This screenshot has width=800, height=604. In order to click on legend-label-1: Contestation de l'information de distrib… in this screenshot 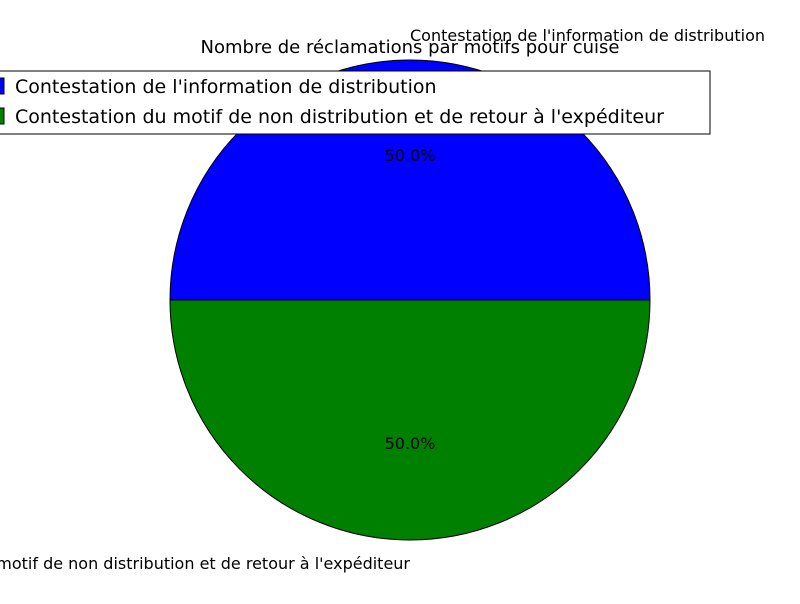, I will do `click(226, 87)`.